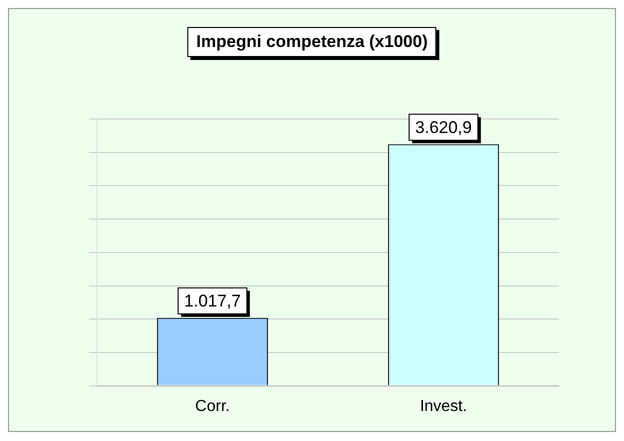  Describe the element at coordinates (444, 406) in the screenshot. I see `x-tick-label: Invest.` at that location.